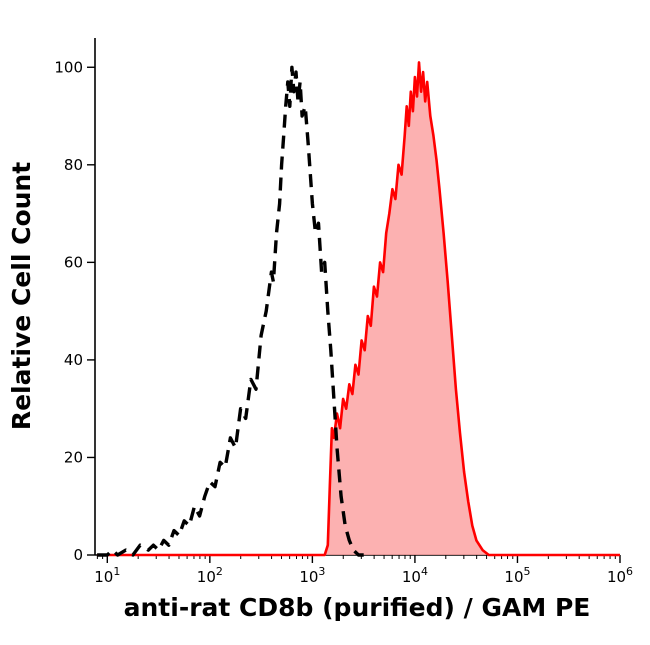 This screenshot has height=645, width=650. Describe the element at coordinates (68, 67) in the screenshot. I see `y-tick-label: 100` at that location.